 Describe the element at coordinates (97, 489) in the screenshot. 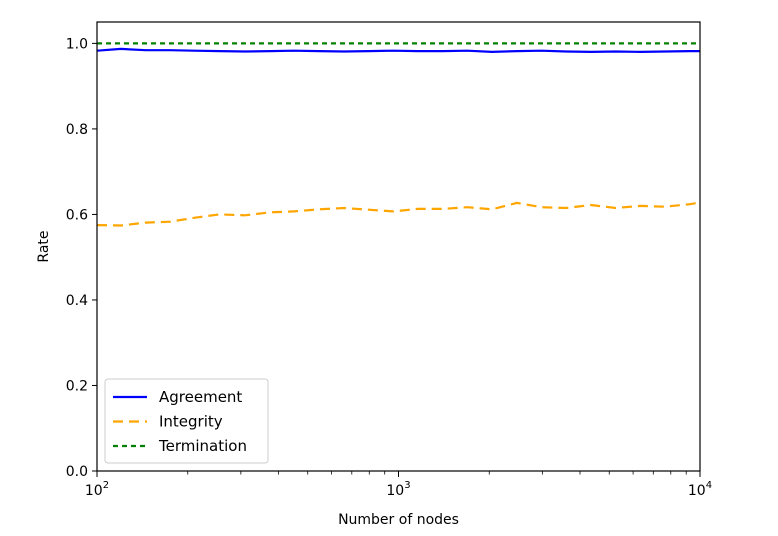

I see `x-tick-label: 10²` at that location.